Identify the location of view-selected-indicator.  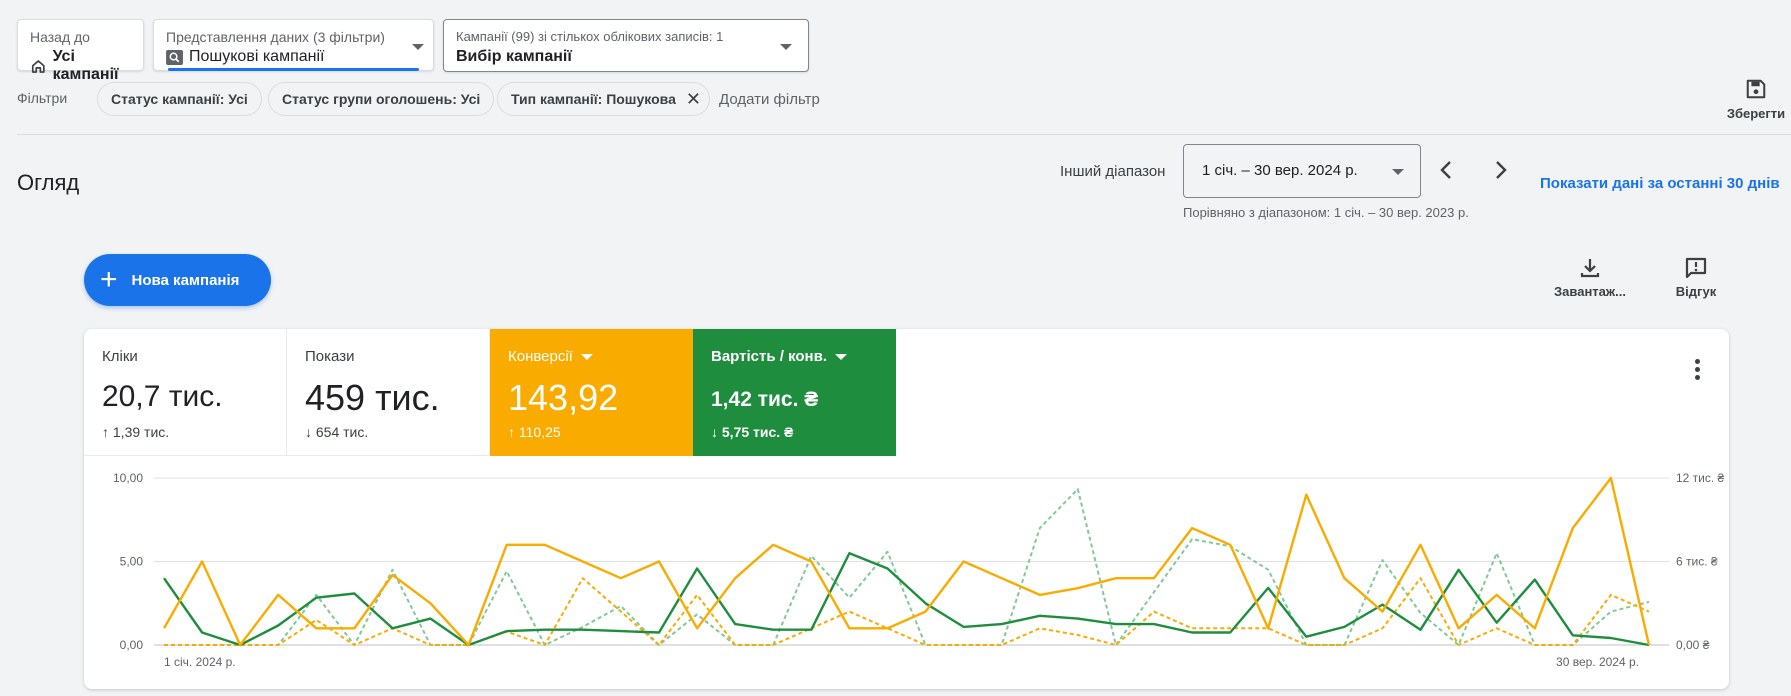
(293, 69).